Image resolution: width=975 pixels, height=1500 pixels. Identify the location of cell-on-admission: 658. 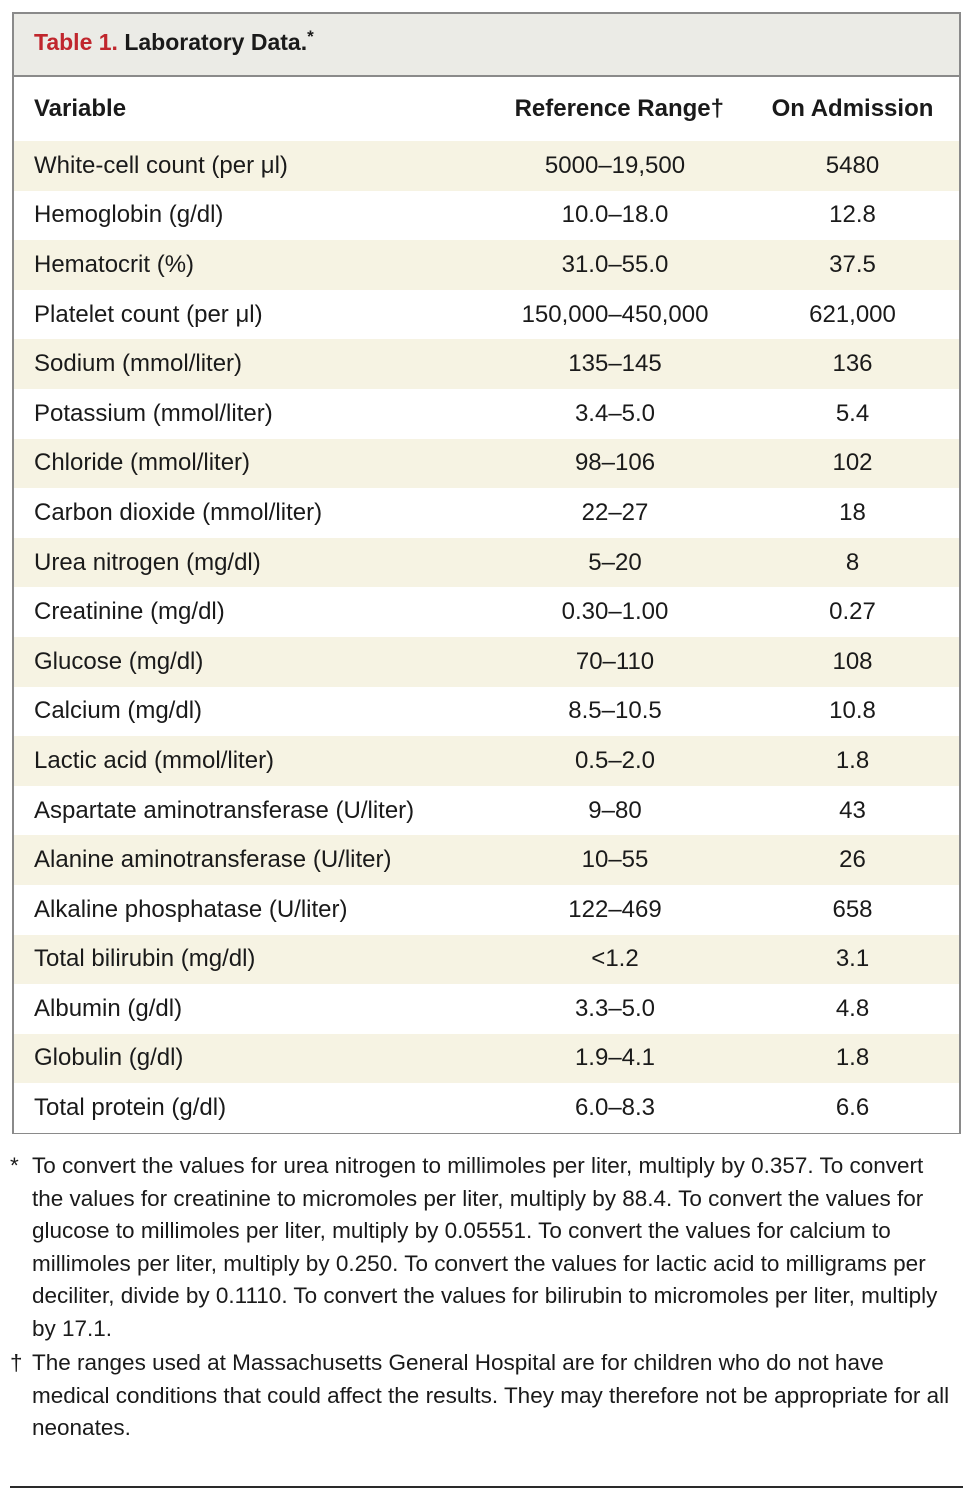
(852, 909).